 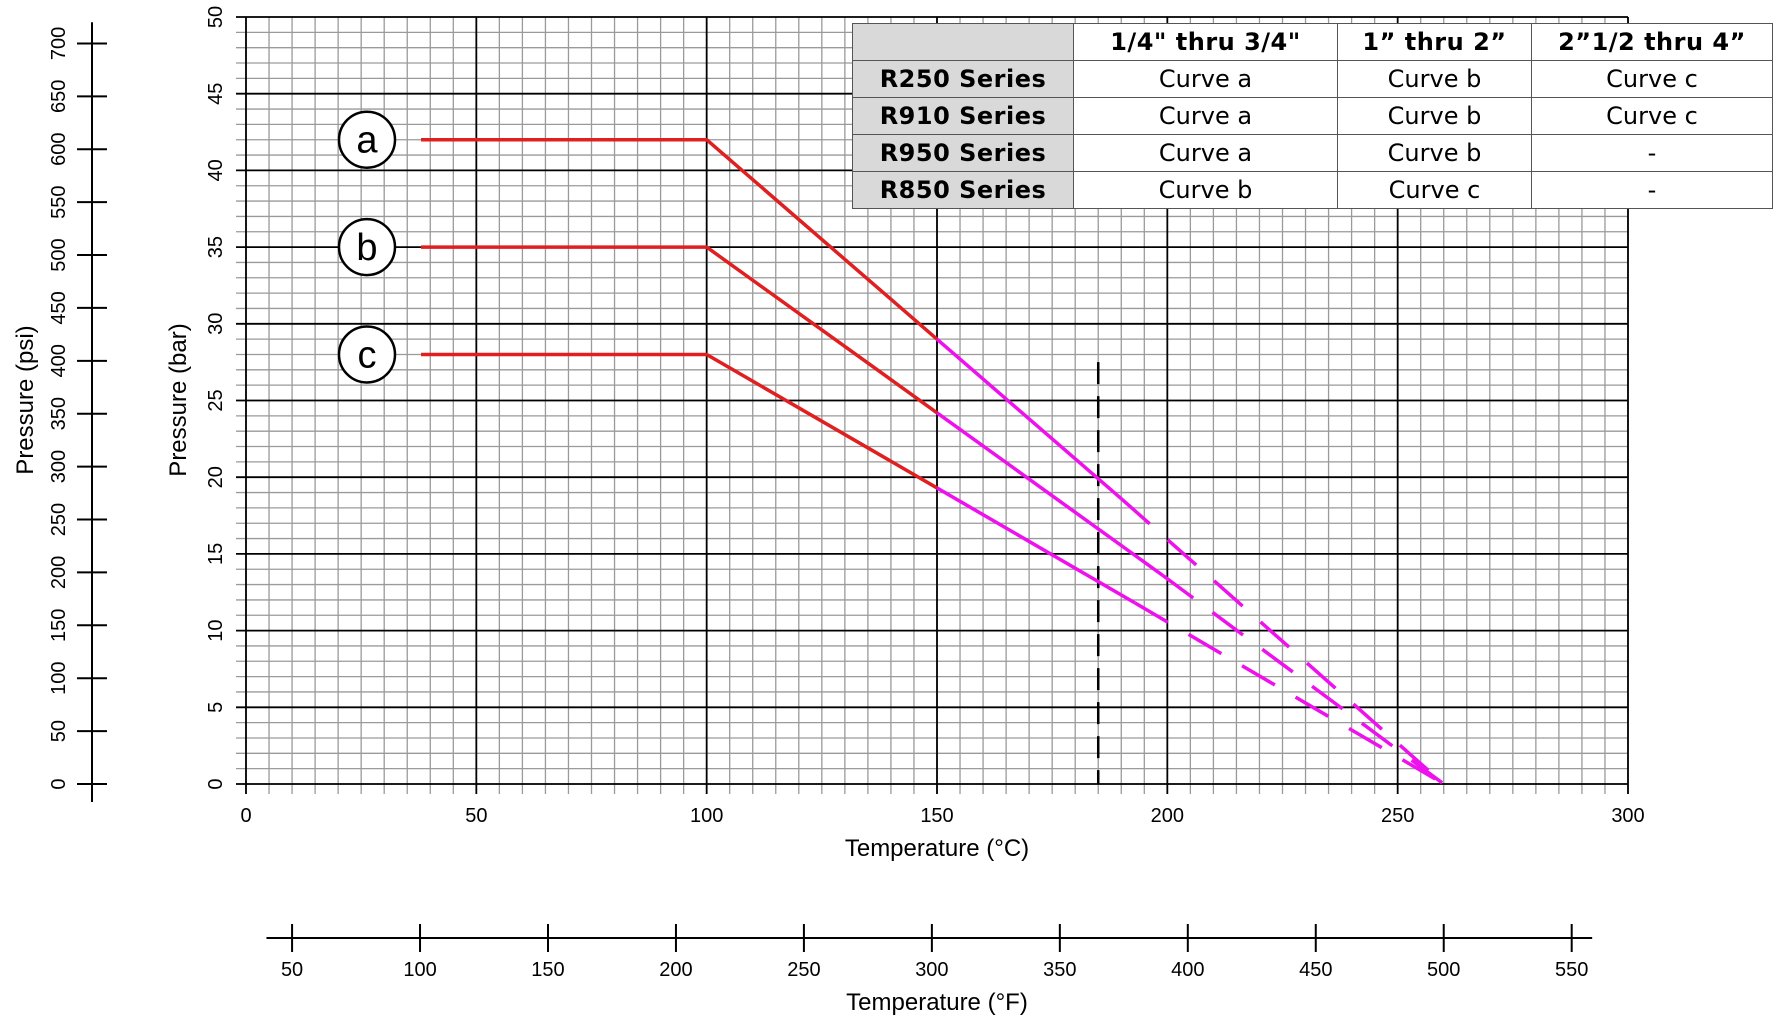 I want to click on curve-a-line, so click(x=680, y=239).